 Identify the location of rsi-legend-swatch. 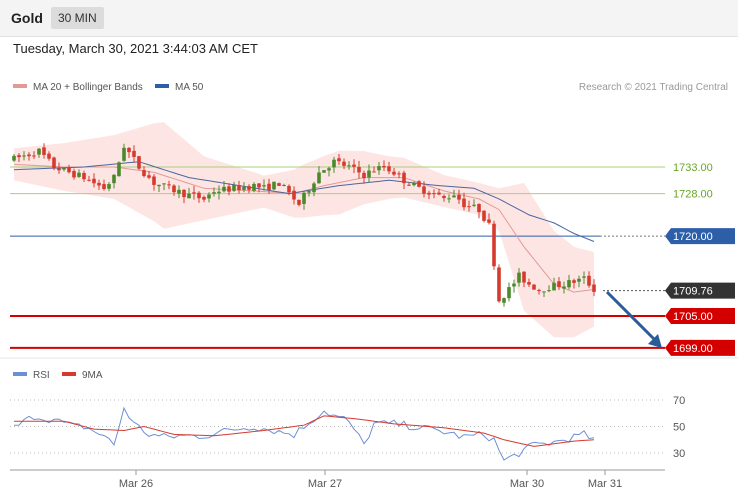
(20, 374).